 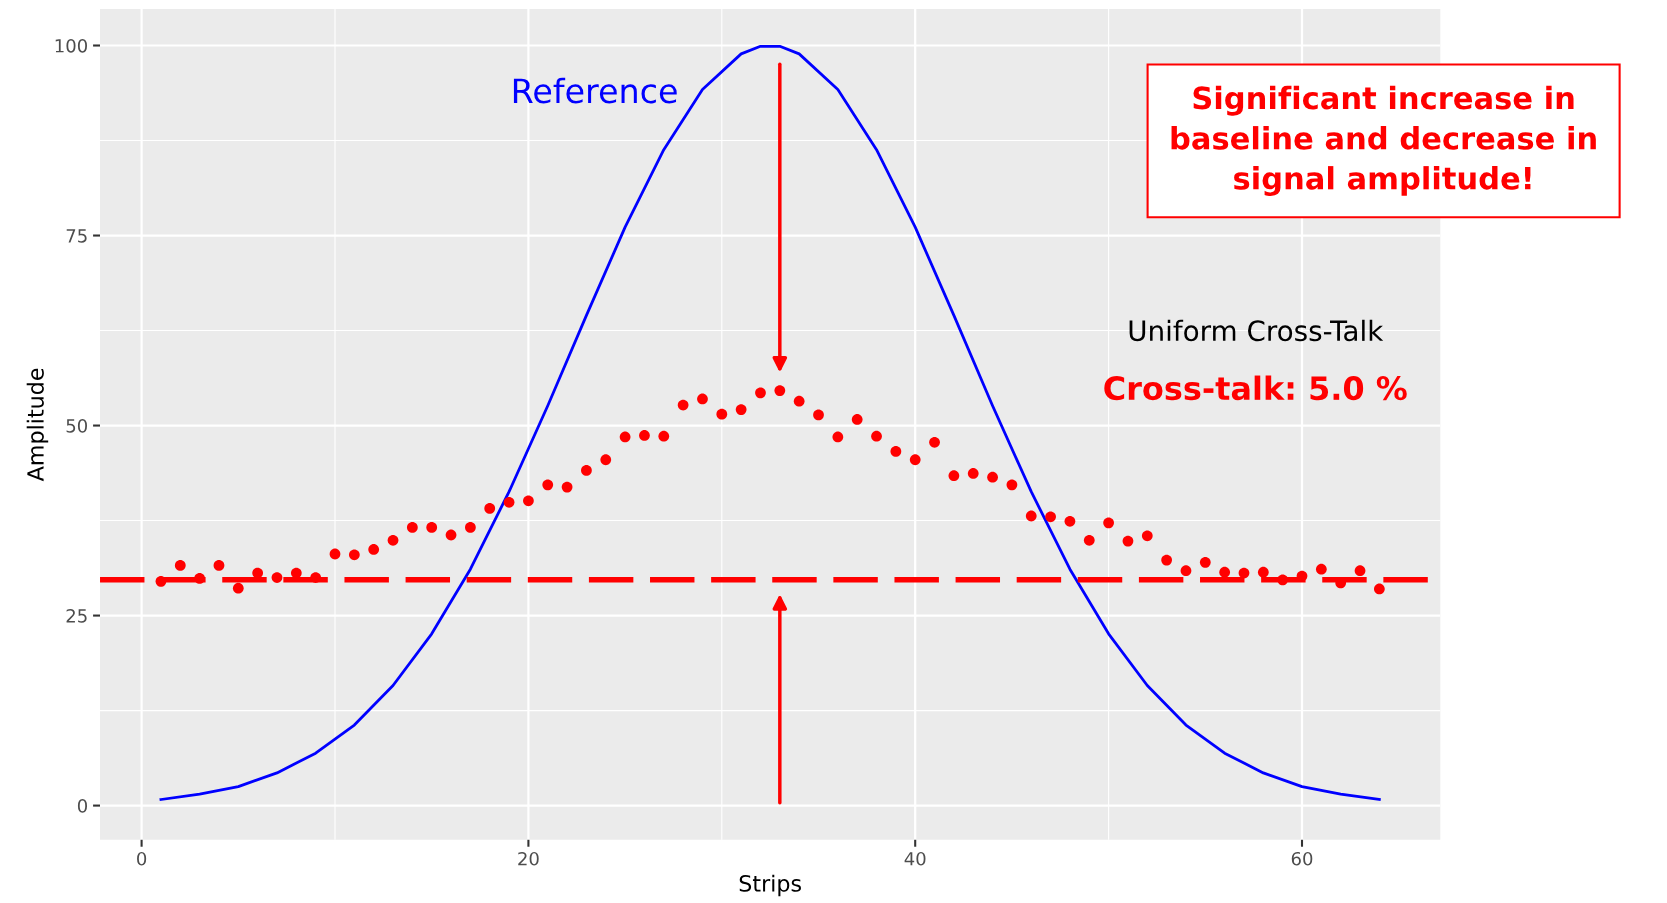 What do you see at coordinates (1302, 858) in the screenshot?
I see `x-tick-label: 60` at bounding box center [1302, 858].